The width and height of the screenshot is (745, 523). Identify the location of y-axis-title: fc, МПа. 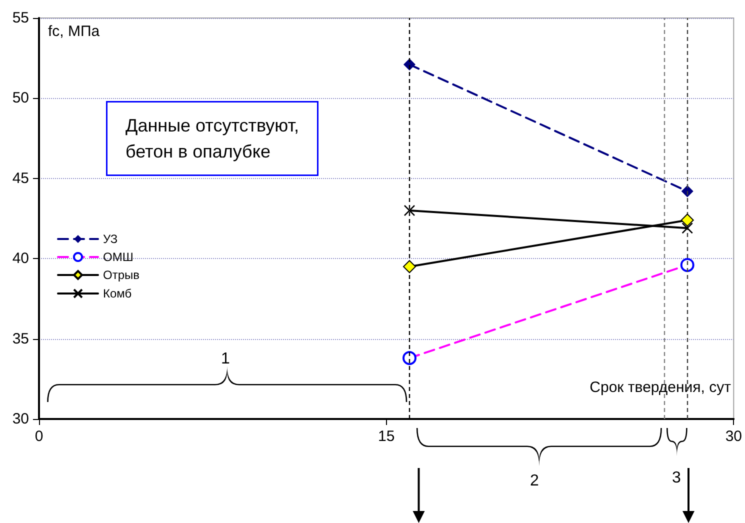
(74, 31).